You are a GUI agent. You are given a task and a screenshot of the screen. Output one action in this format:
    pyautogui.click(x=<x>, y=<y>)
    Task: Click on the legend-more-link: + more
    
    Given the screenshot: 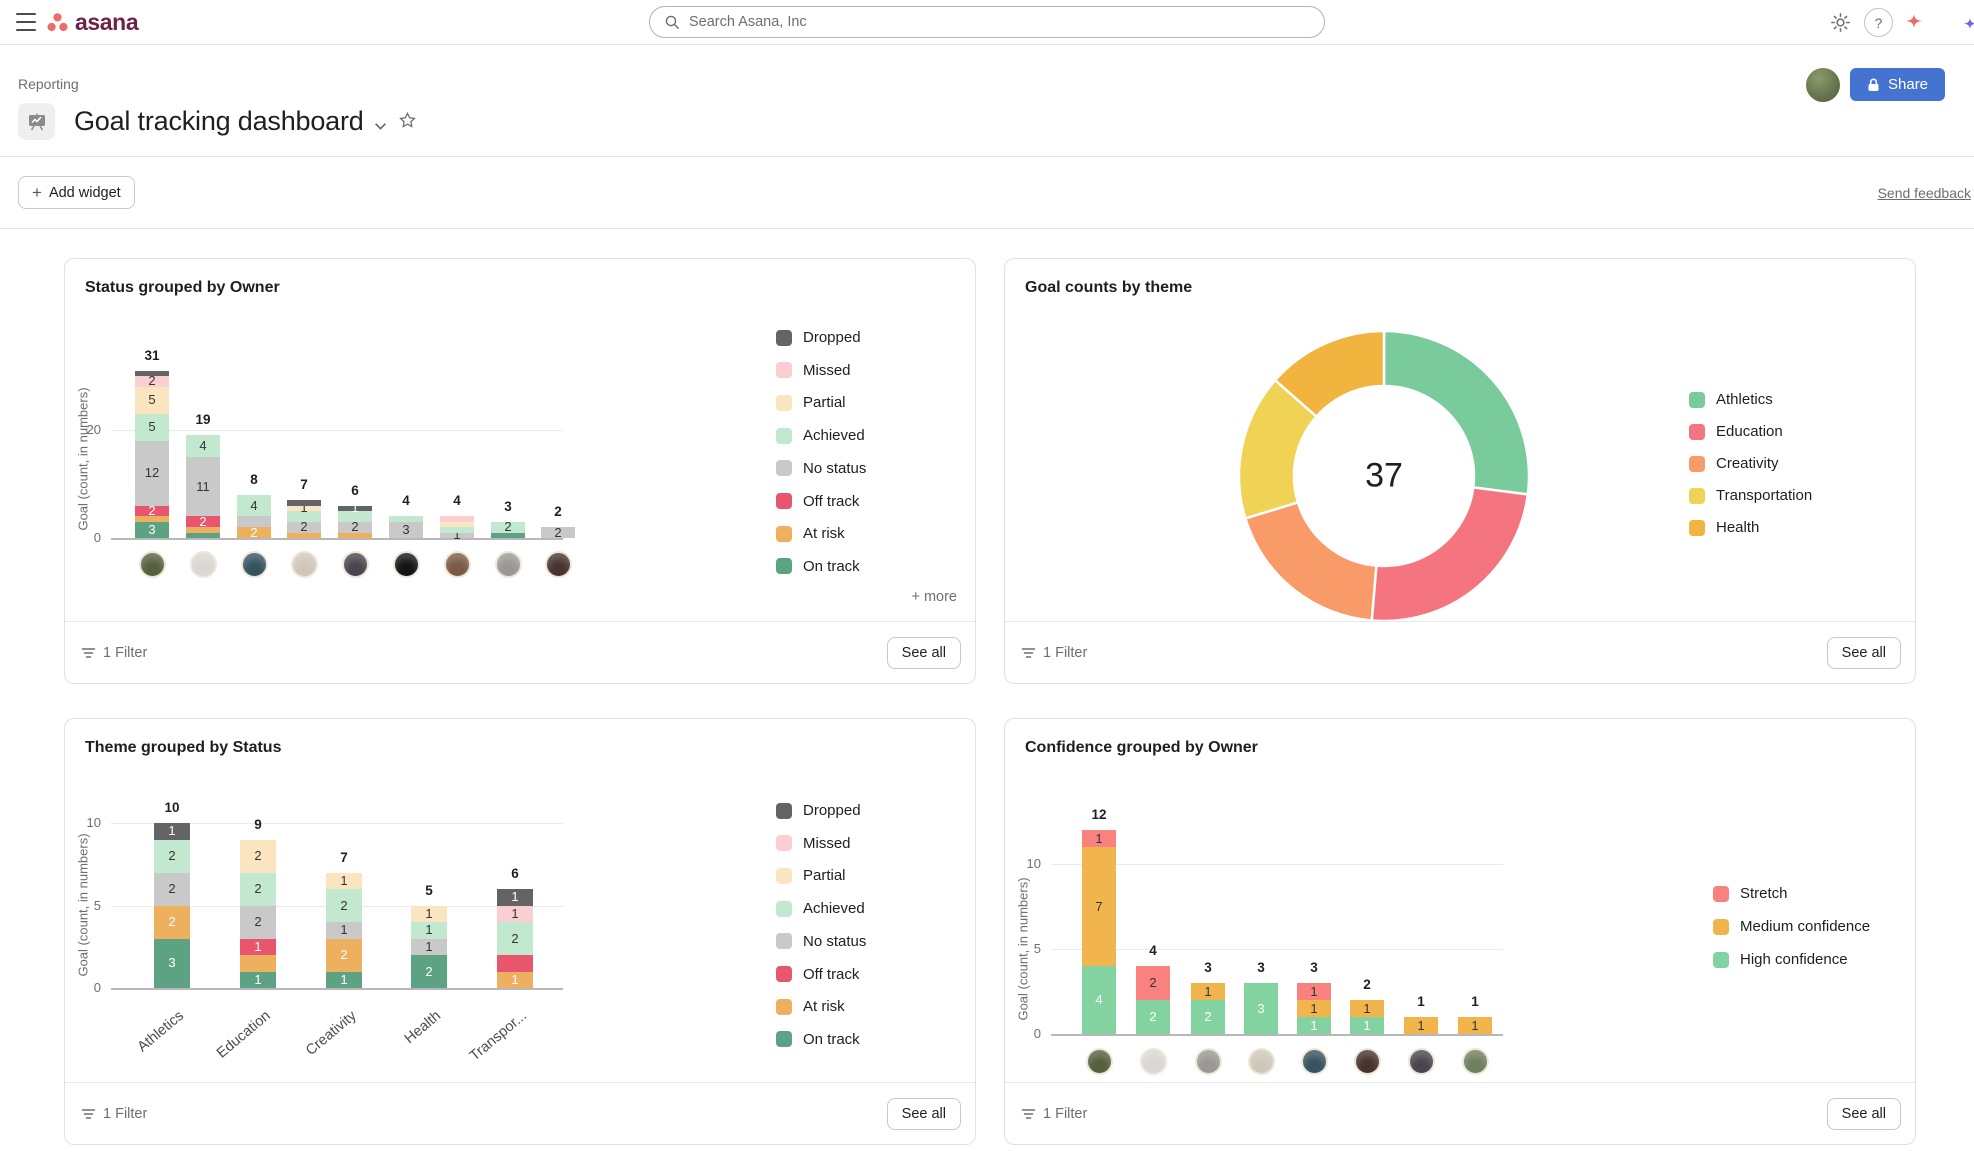 What is the action you would take?
    pyautogui.click(x=934, y=597)
    